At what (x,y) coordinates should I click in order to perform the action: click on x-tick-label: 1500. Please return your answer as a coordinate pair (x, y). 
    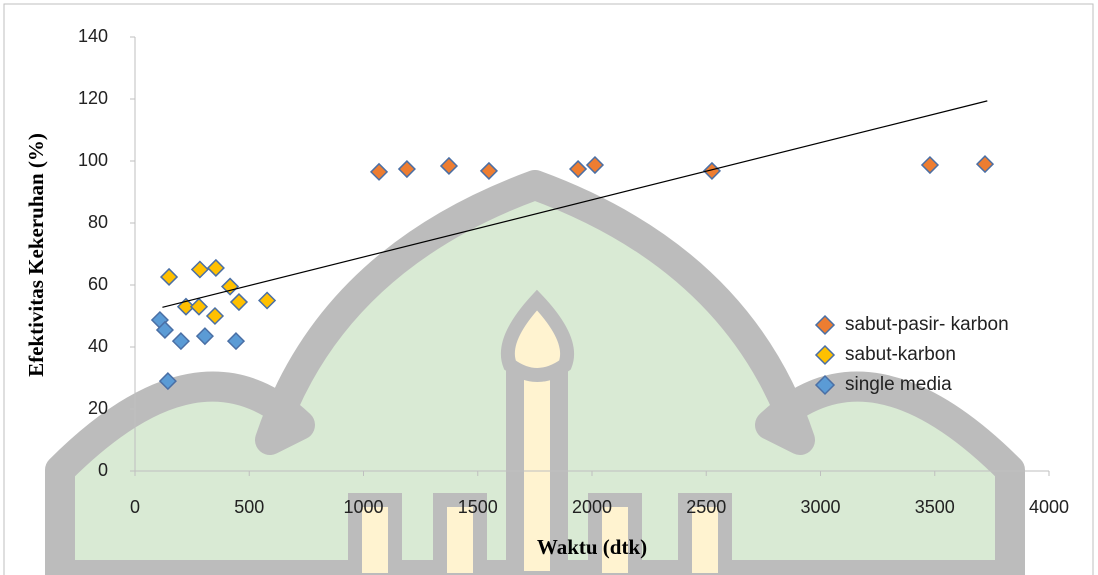
    Looking at the image, I should click on (478, 507).